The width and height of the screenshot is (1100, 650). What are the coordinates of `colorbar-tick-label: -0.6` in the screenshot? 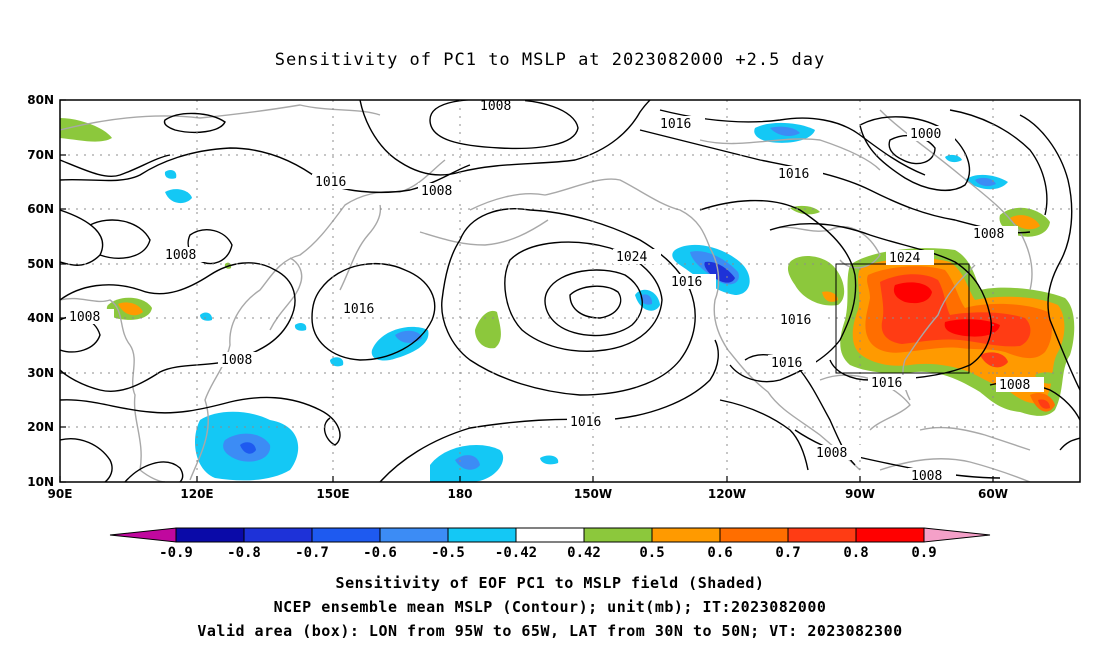 It's located at (380, 553).